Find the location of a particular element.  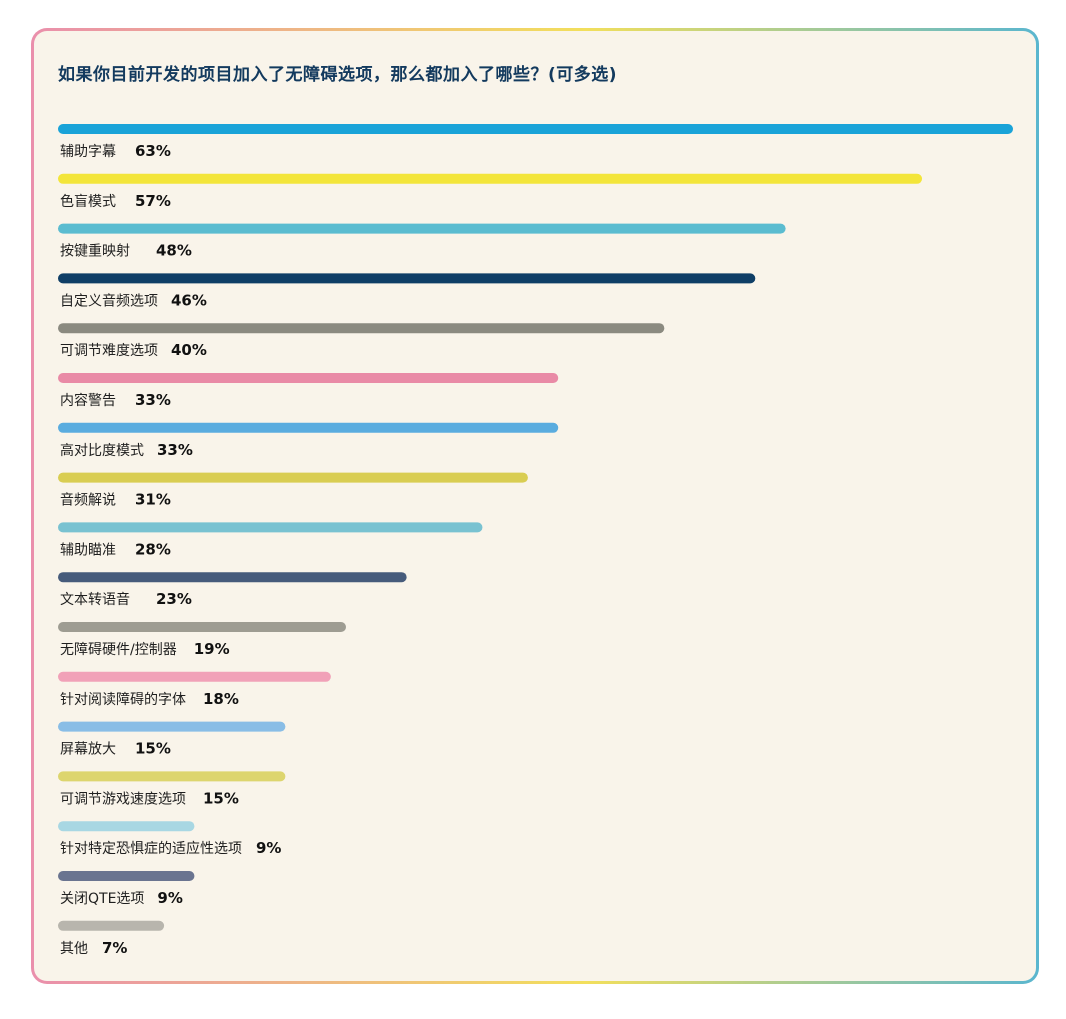

category-label: 可调节难度选项 is located at coordinates (109, 351).